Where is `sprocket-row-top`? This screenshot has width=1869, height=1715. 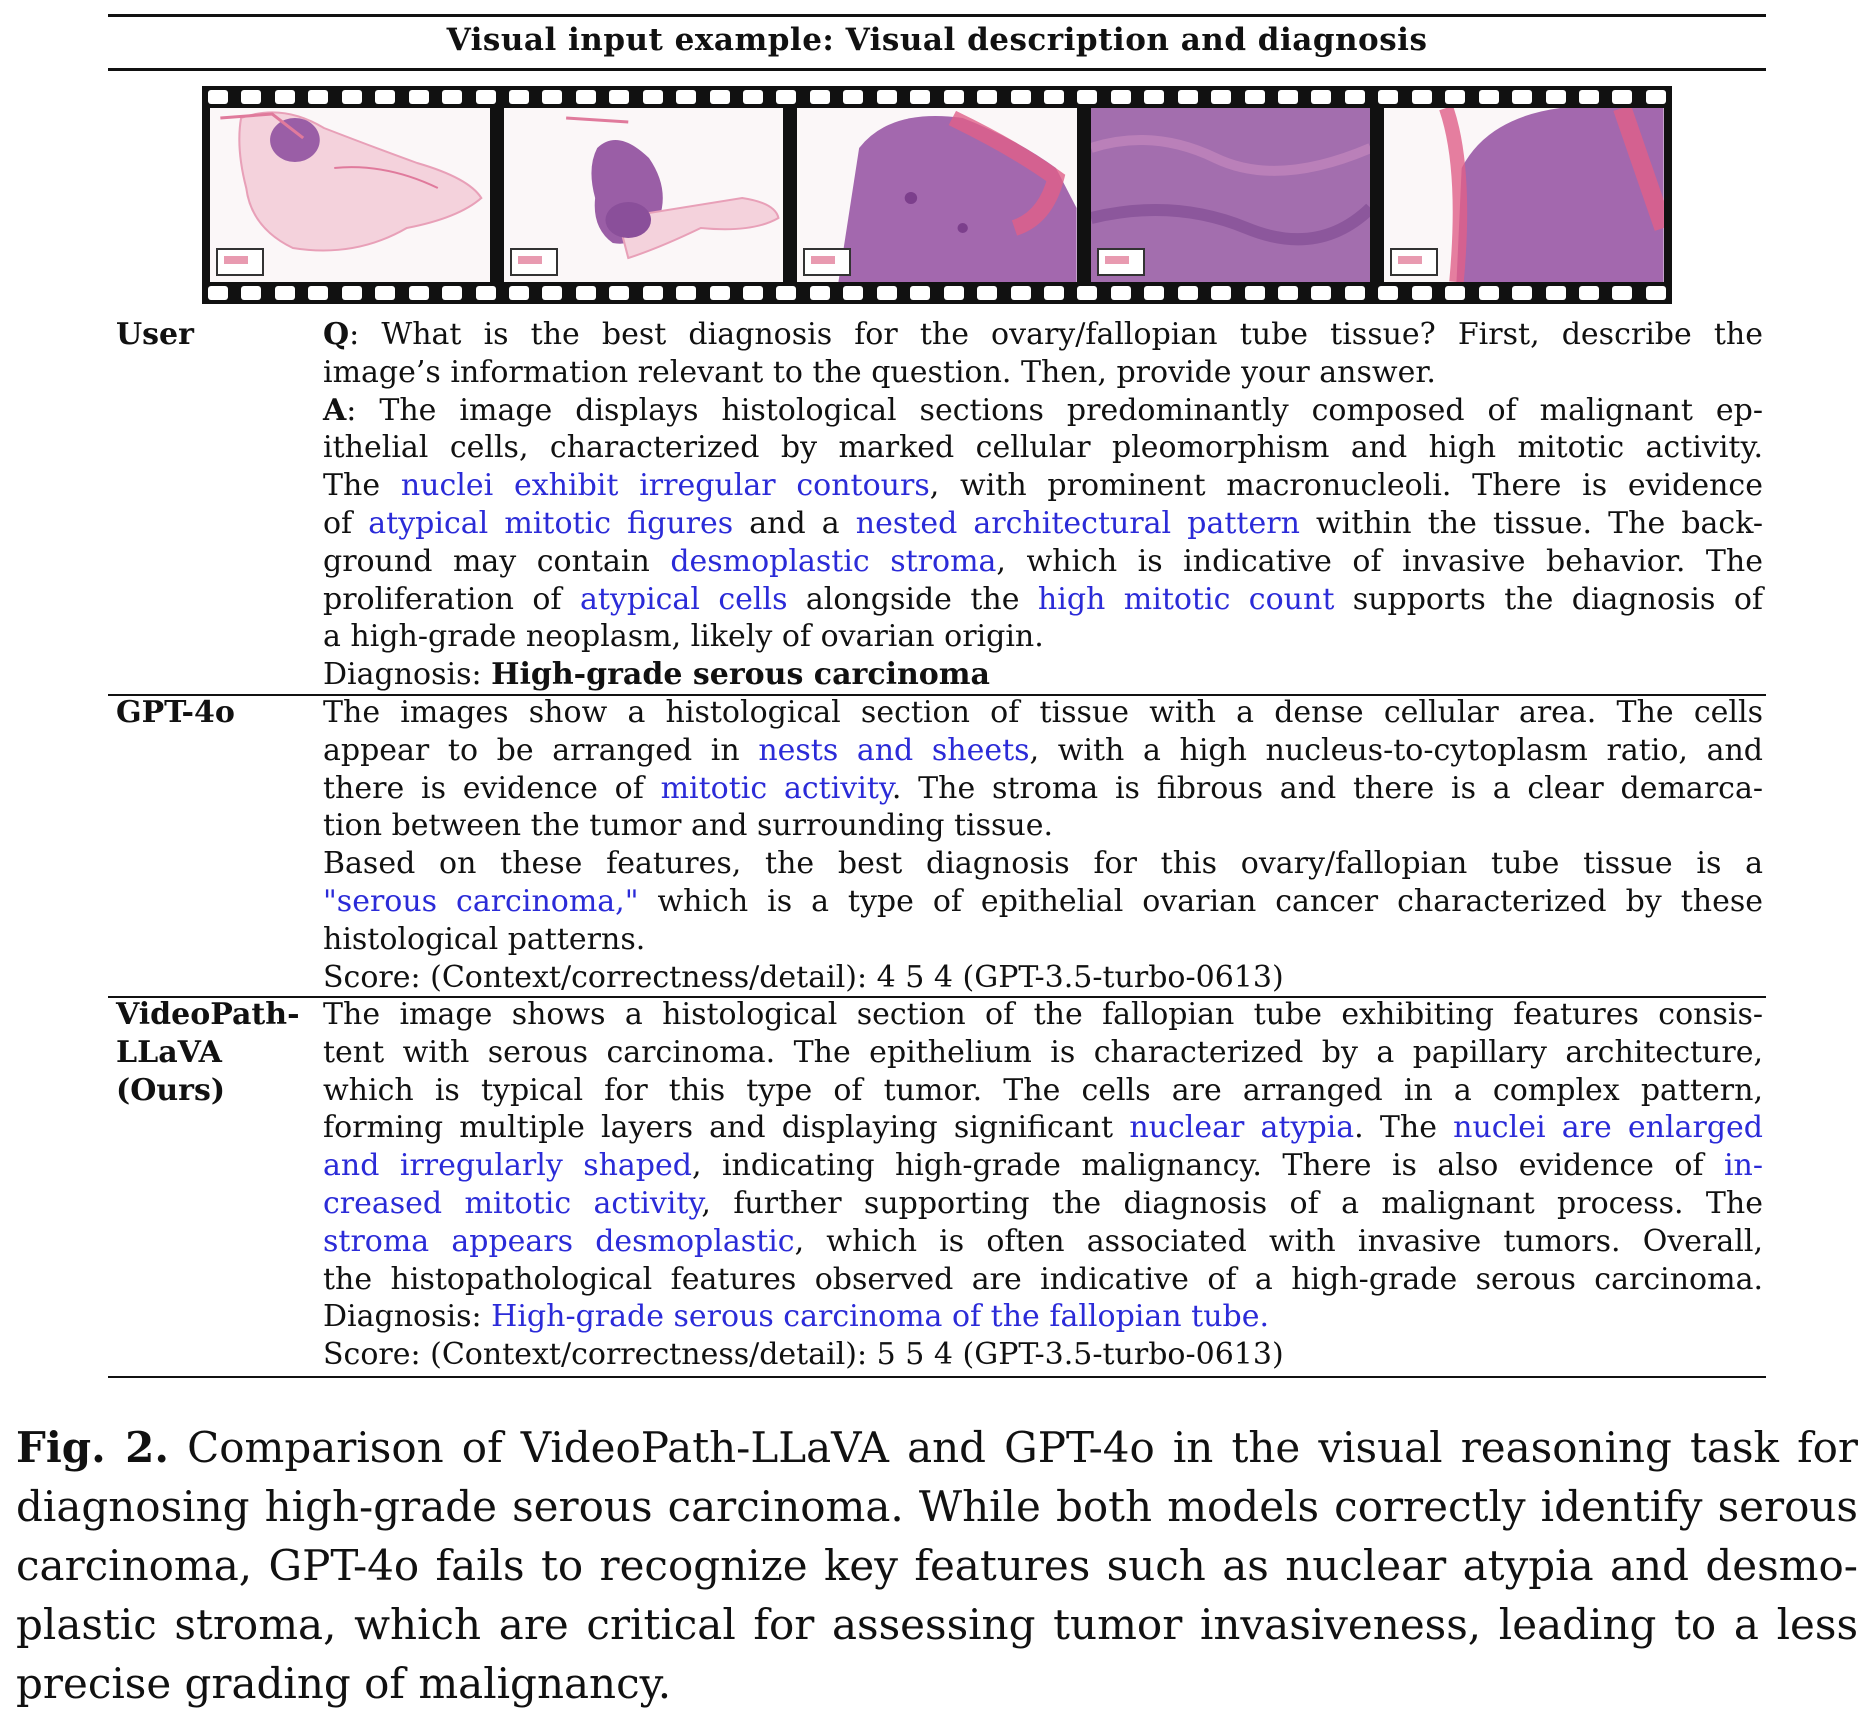 sprocket-row-top is located at coordinates (937, 97).